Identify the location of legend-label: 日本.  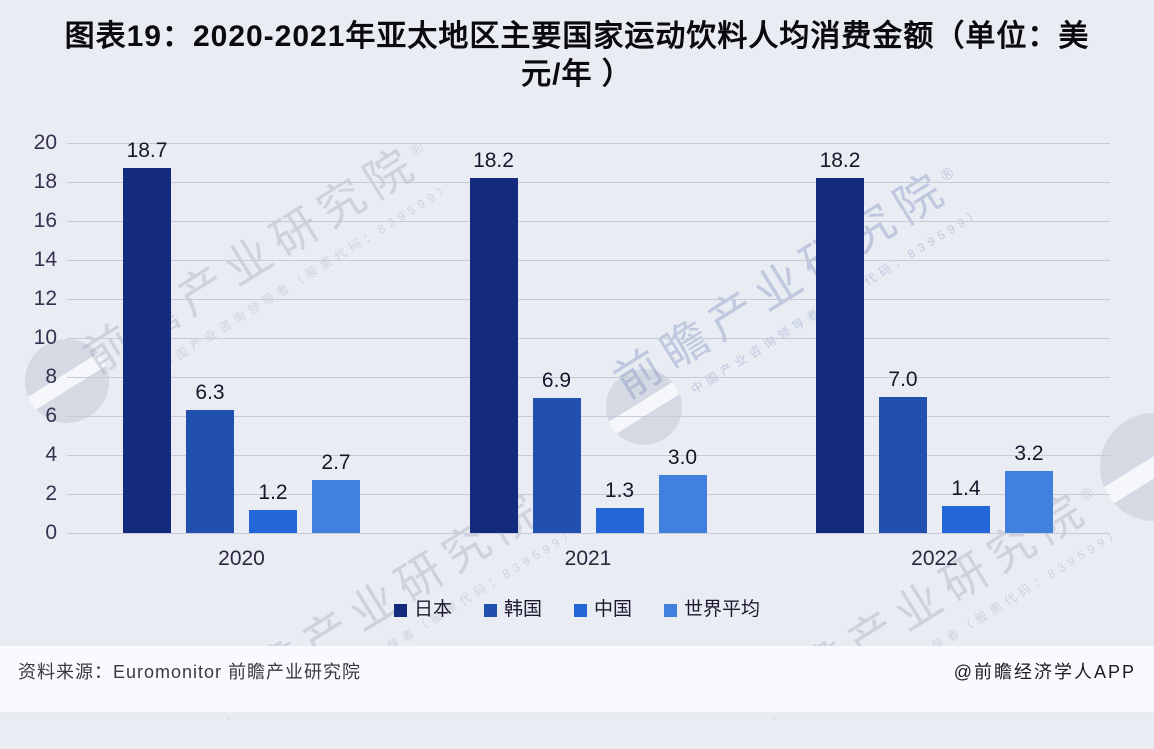
(432, 609).